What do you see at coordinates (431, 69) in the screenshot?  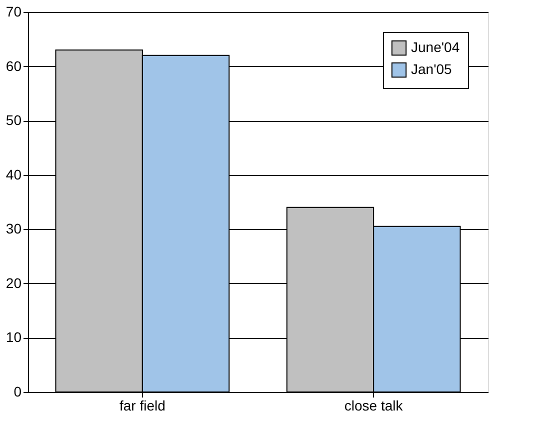 I see `legend-label: Jan'05` at bounding box center [431, 69].